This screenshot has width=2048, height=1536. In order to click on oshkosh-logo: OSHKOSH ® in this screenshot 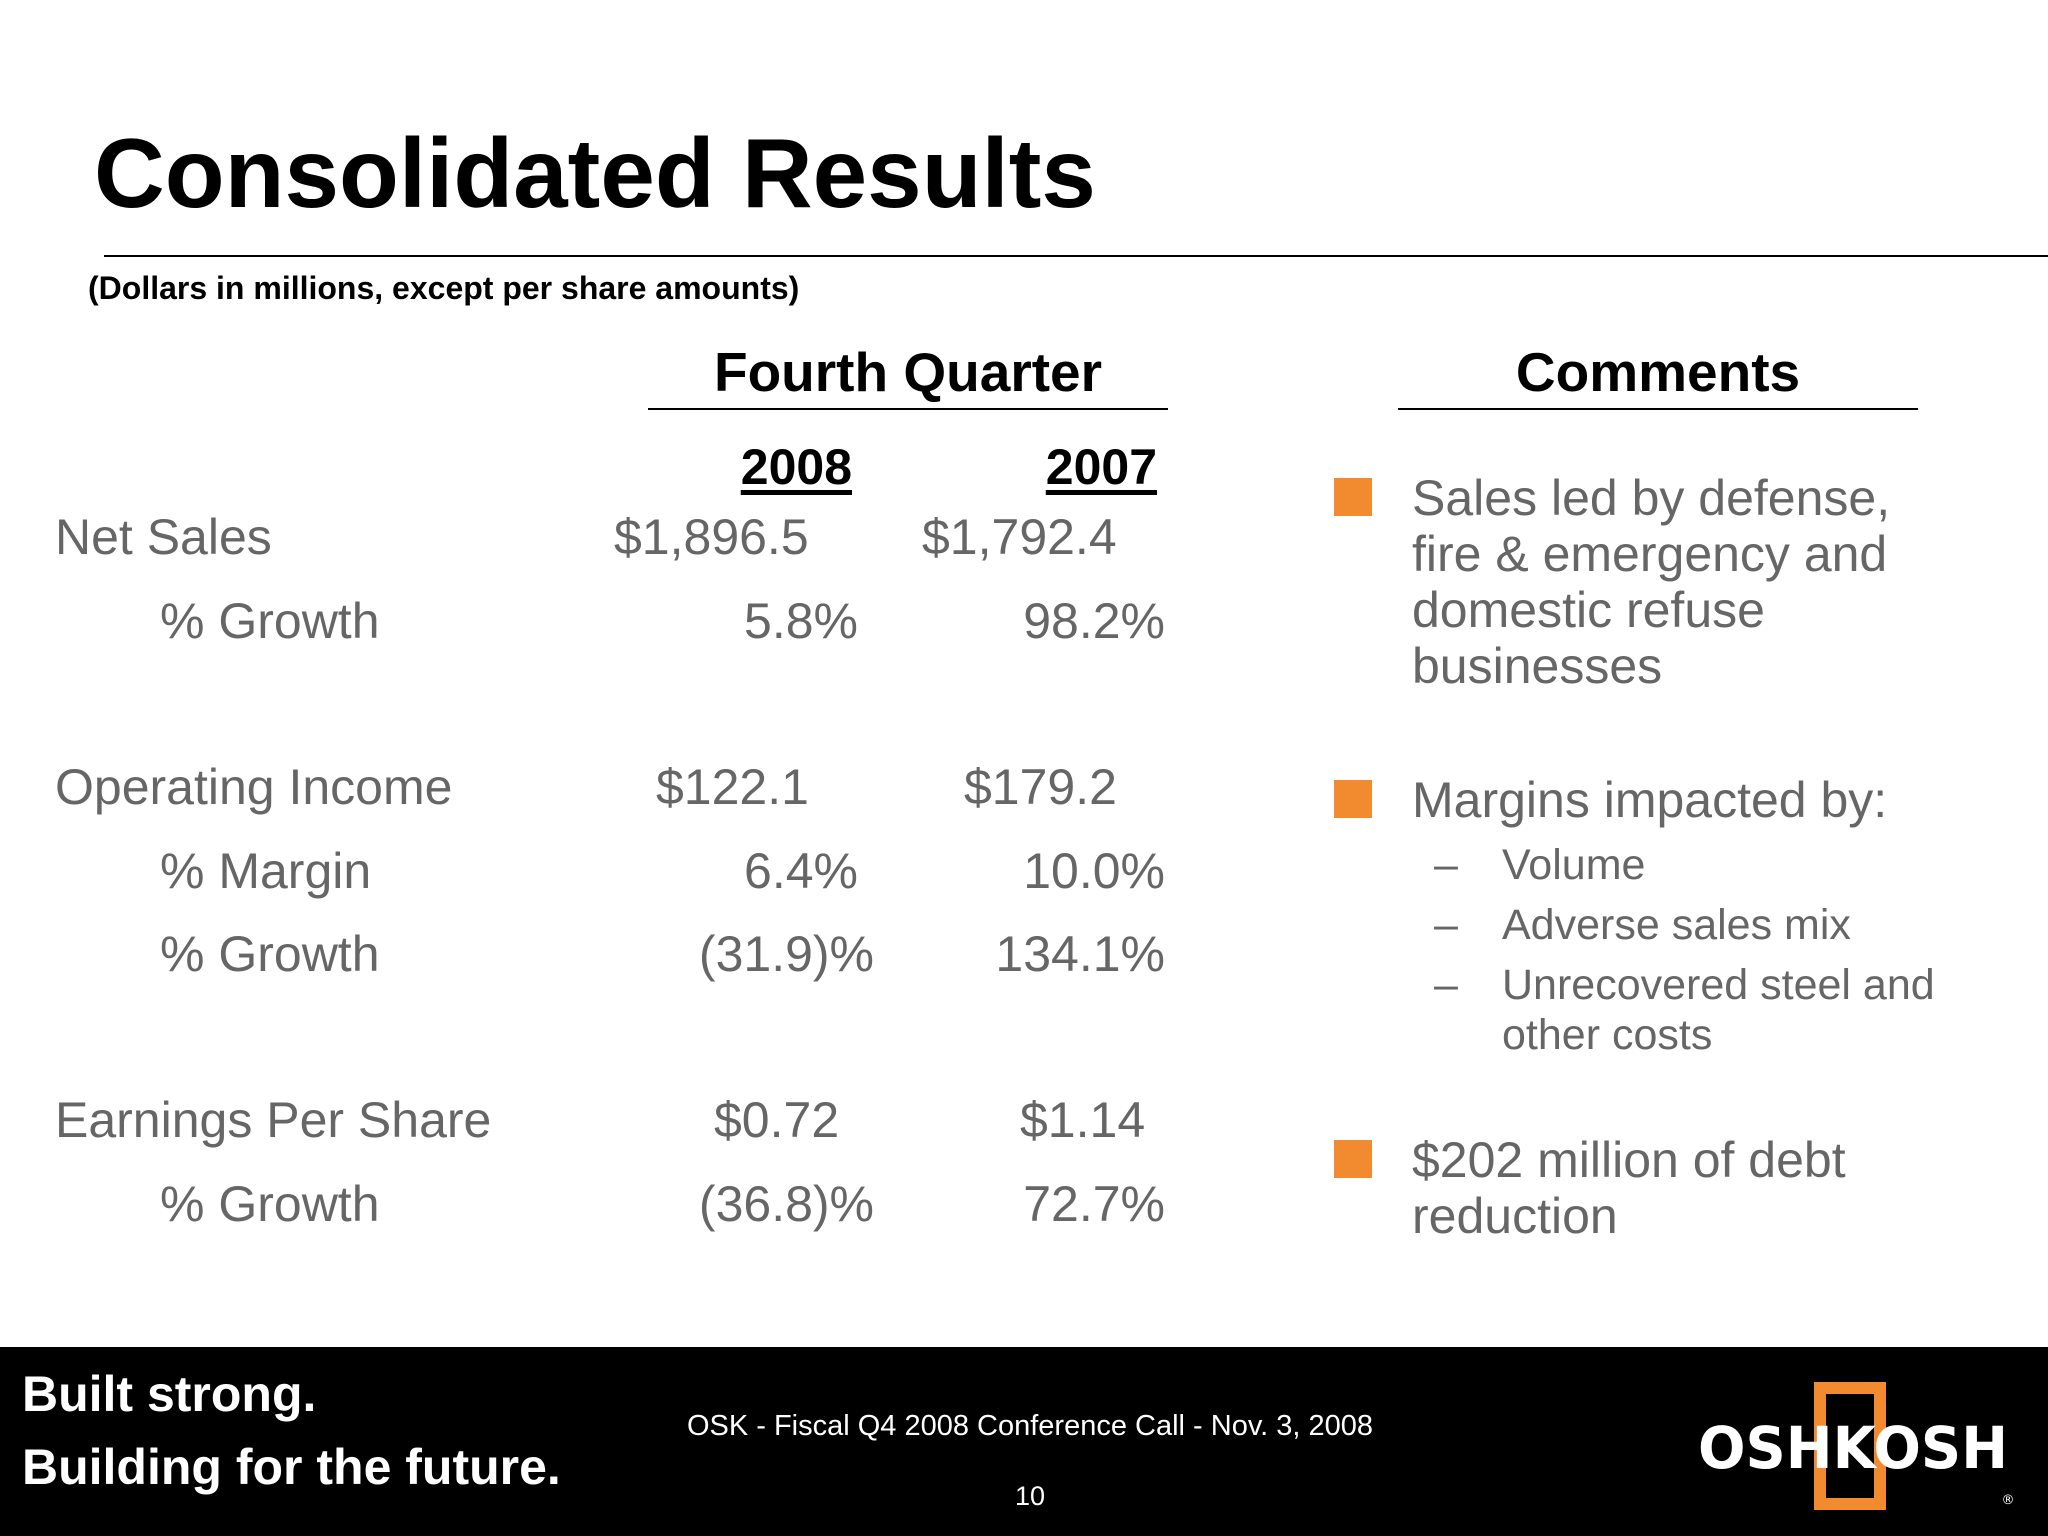, I will do `click(1856, 1446)`.